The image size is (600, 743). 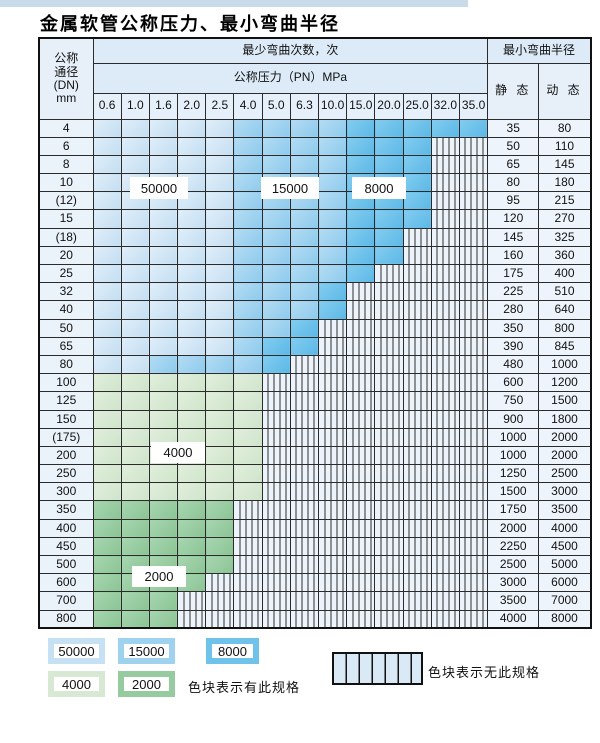 What do you see at coordinates (135, 106) in the screenshot?
I see `pressure-col-header: 1.0` at bounding box center [135, 106].